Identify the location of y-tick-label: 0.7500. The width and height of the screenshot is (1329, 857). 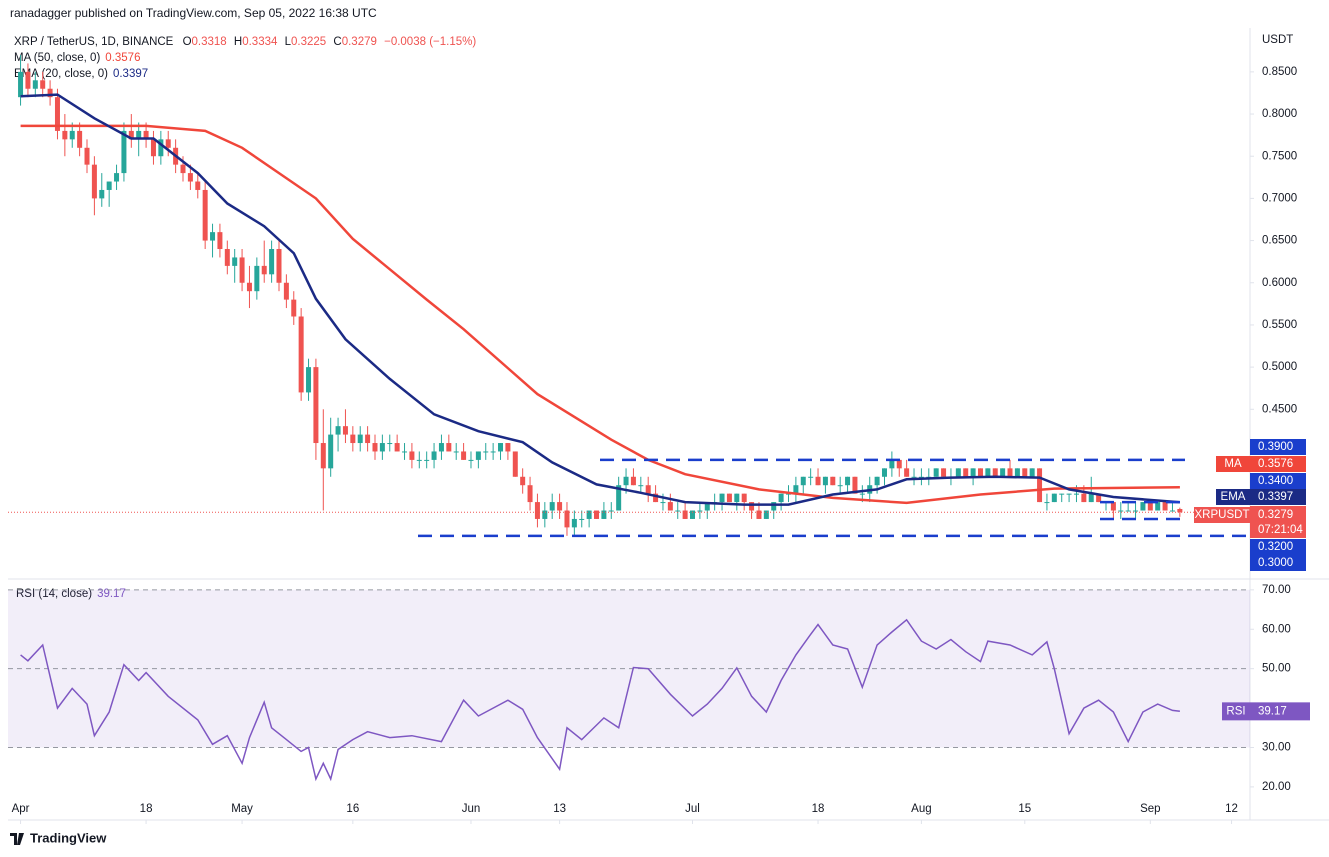
(1279, 156).